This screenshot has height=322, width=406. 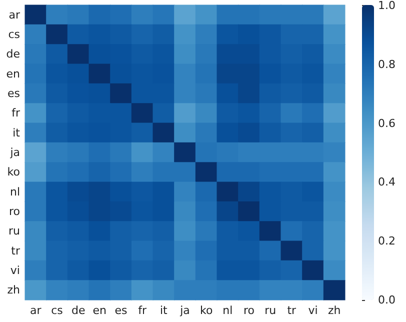 I want to click on x-tick-label: zh, so click(x=334, y=310).